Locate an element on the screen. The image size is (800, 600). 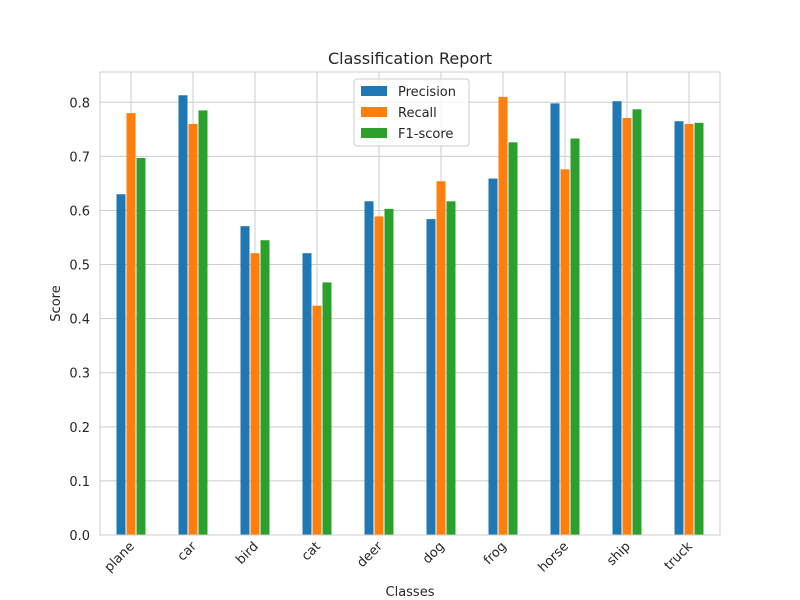
bar-precision-cat is located at coordinates (307, 394).